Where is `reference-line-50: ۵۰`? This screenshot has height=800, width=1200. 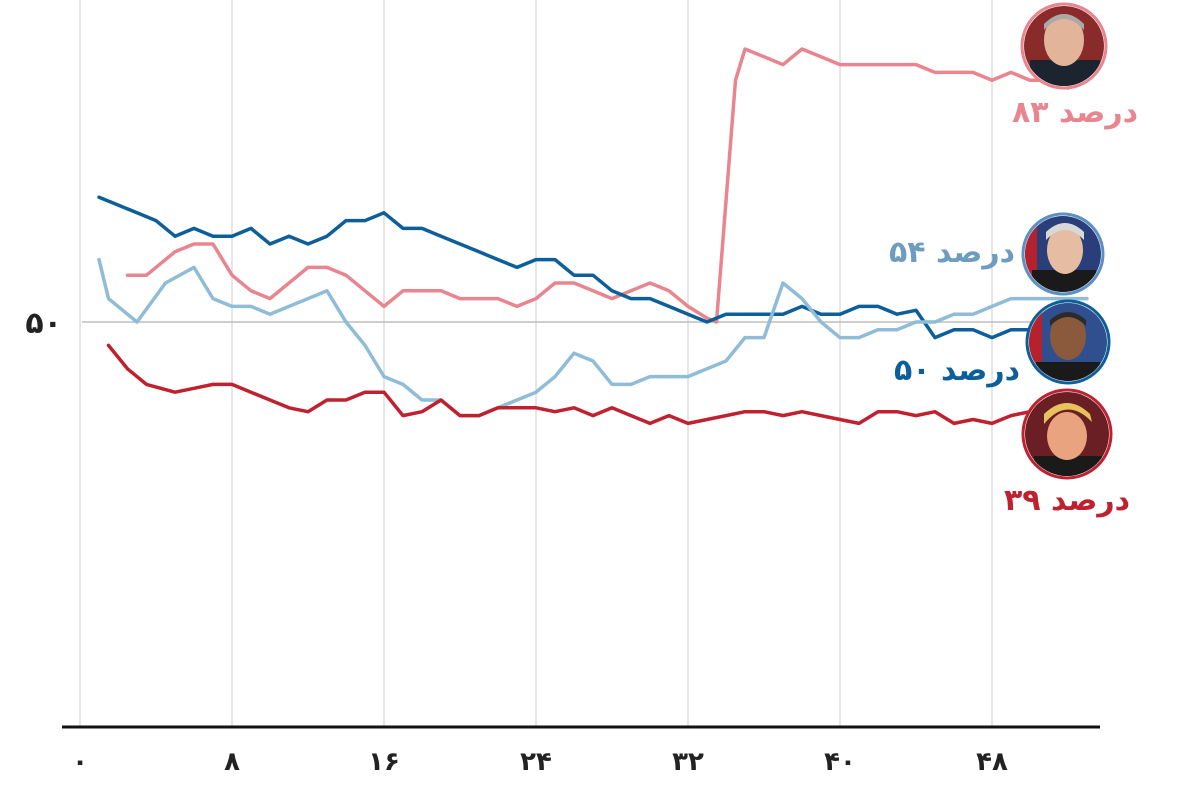 reference-line-50: ۵۰ is located at coordinates (538, 323).